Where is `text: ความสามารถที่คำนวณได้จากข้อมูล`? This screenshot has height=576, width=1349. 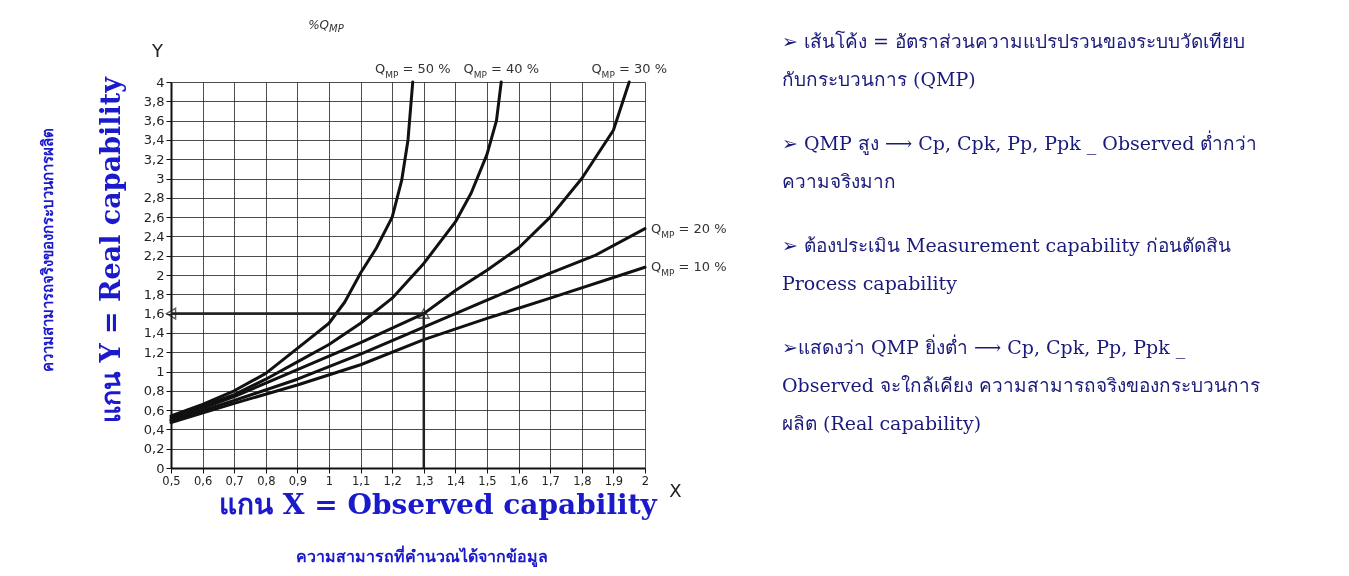 text: ความสามารถที่คำนวณได้จากข้อมูล is located at coordinates (422, 556).